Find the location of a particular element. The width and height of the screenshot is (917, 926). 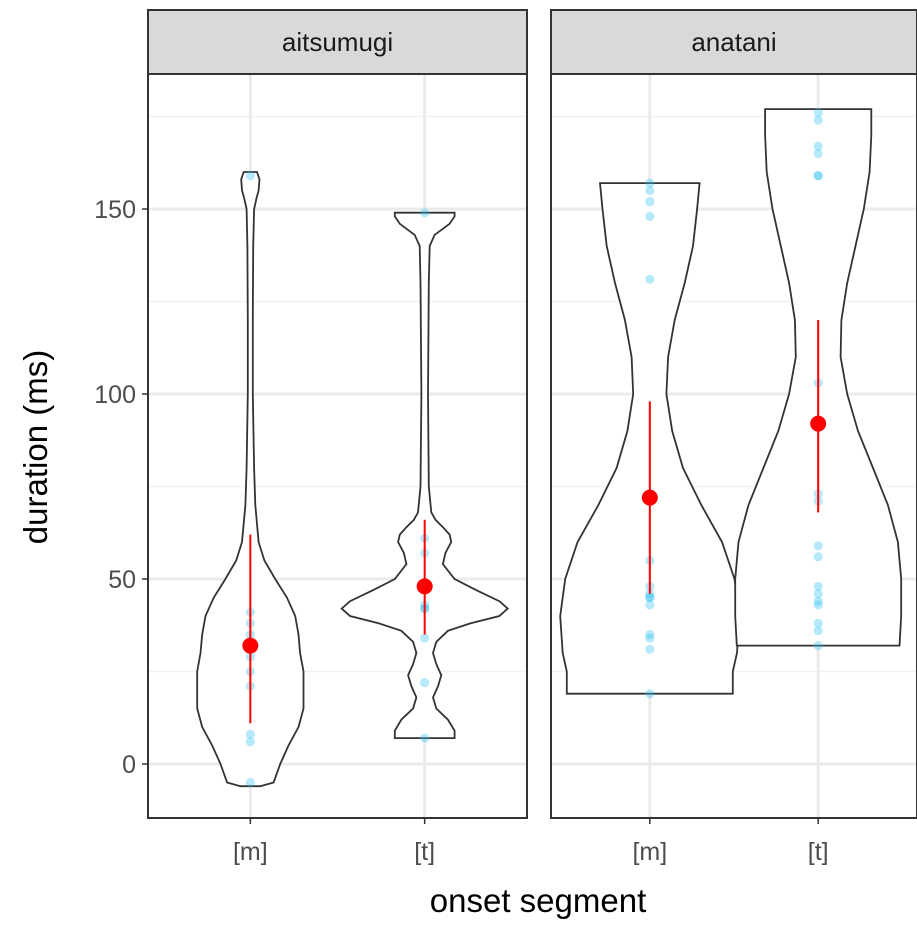

facet-strip-label: aitsumugi is located at coordinates (337, 42).